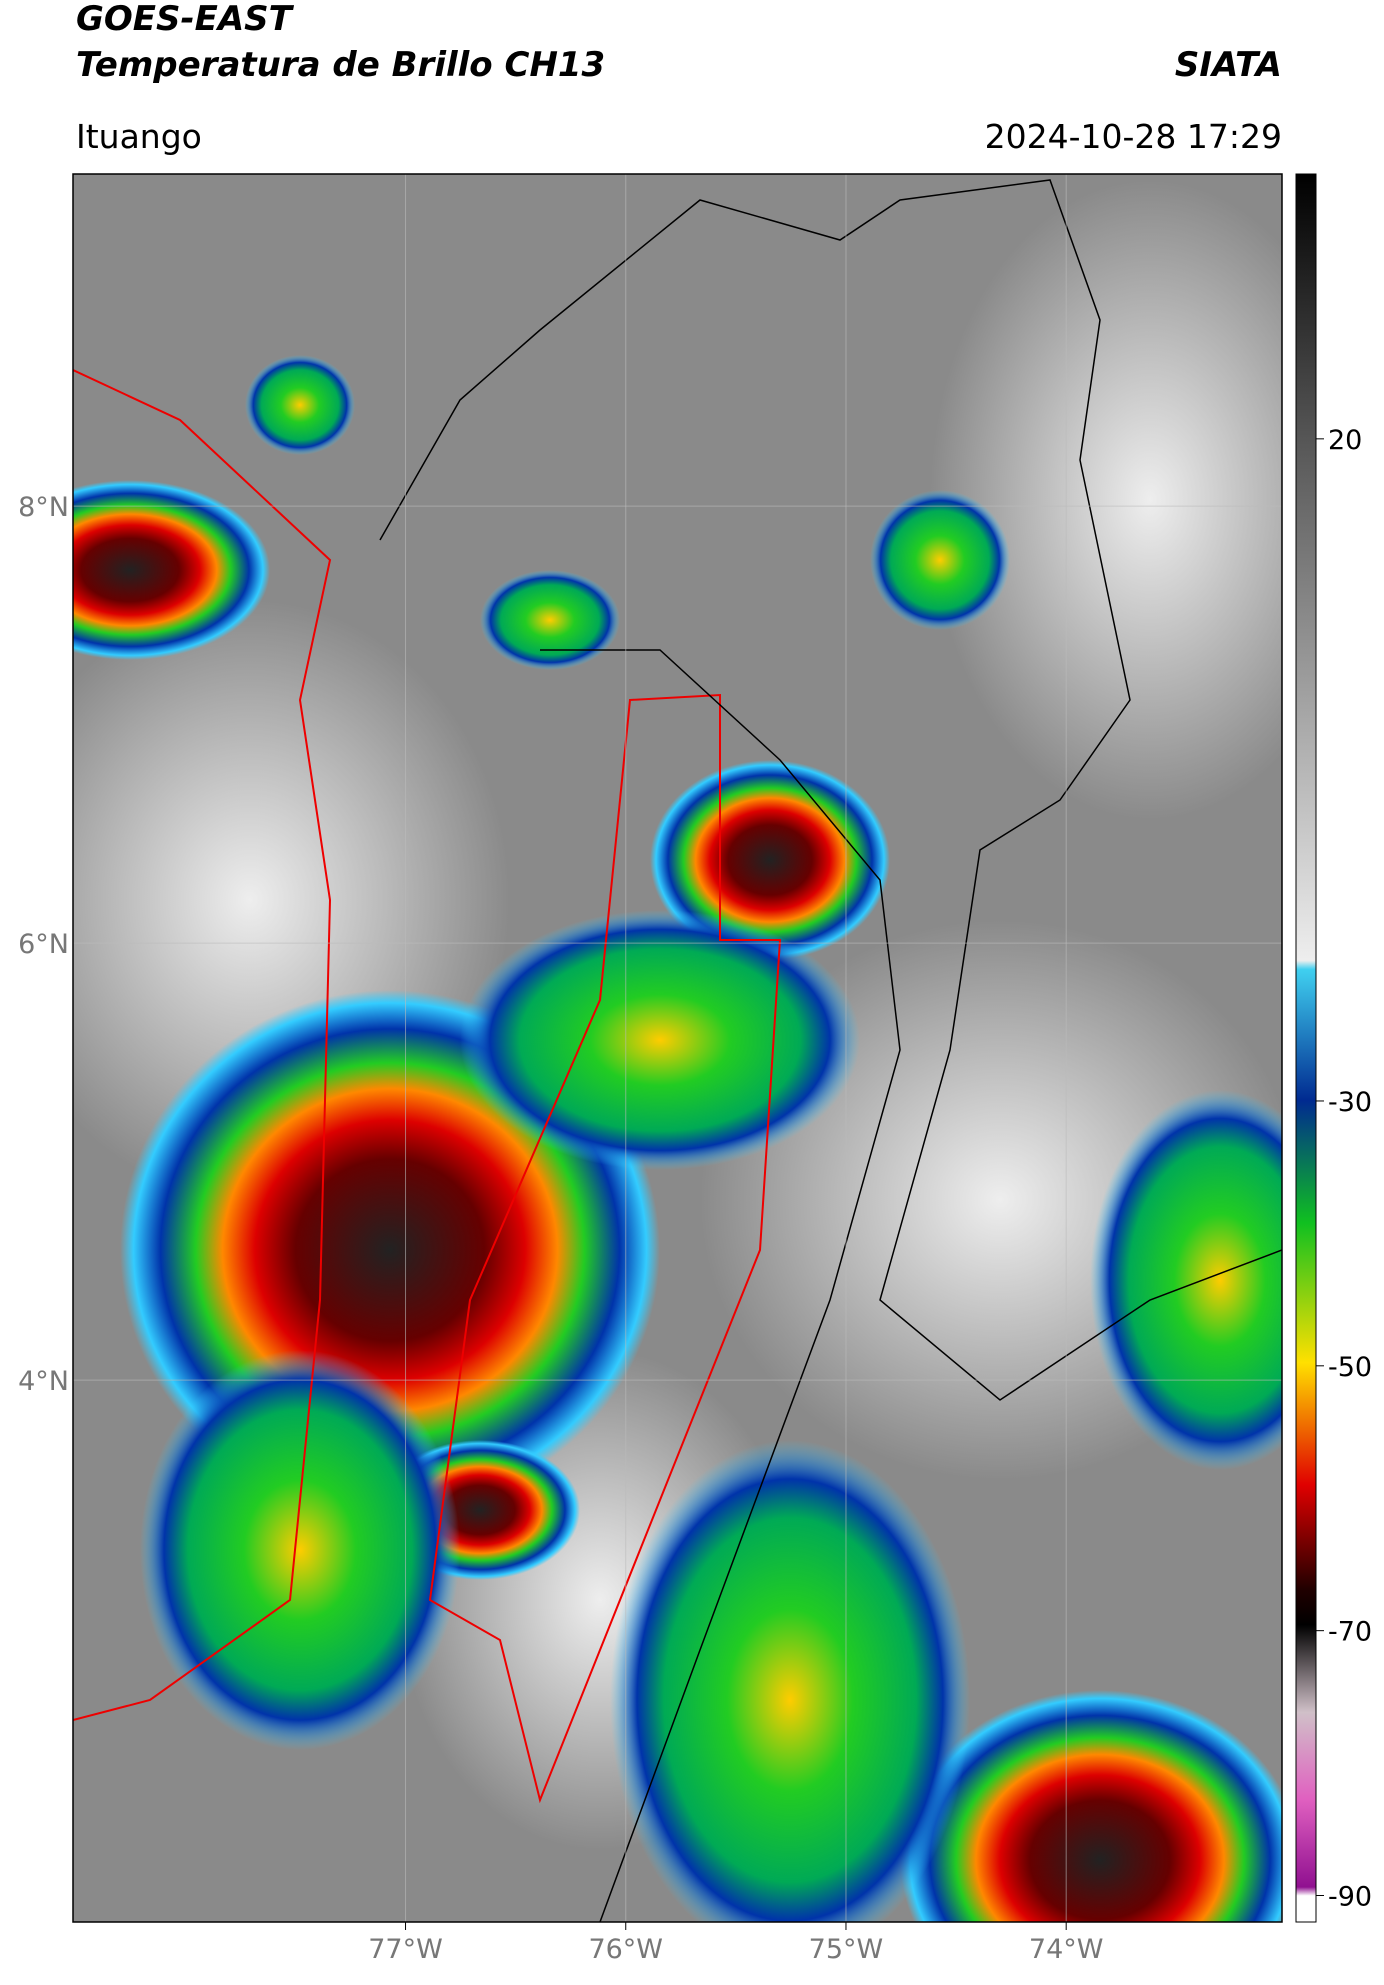 Image resolution: width=1384 pixels, height=1985 pixels. I want to click on x-tick-label: 77°W, so click(405, 1949).